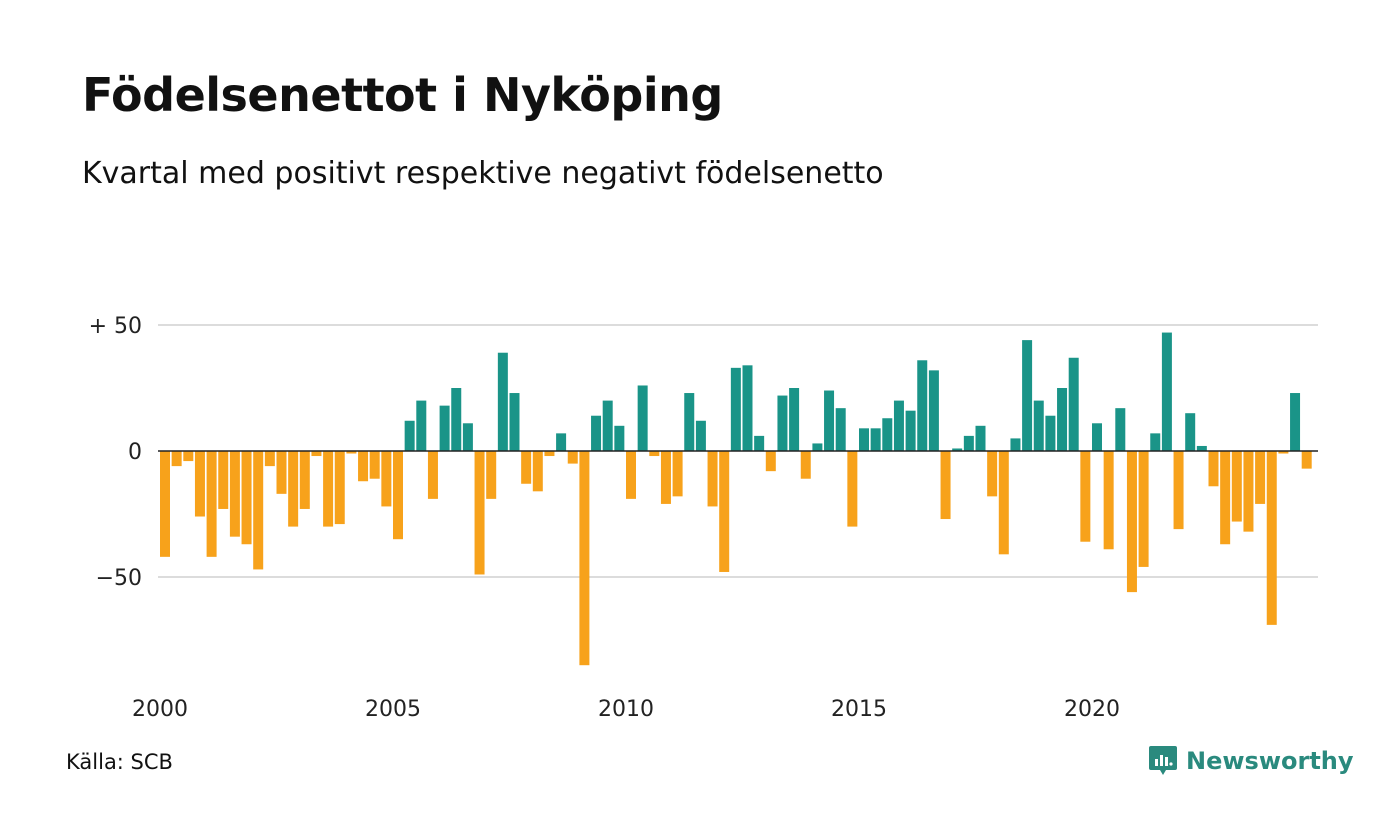 The image size is (1400, 840). What do you see at coordinates (782, 423) in the screenshot?
I see `bar-2013-k2` at bounding box center [782, 423].